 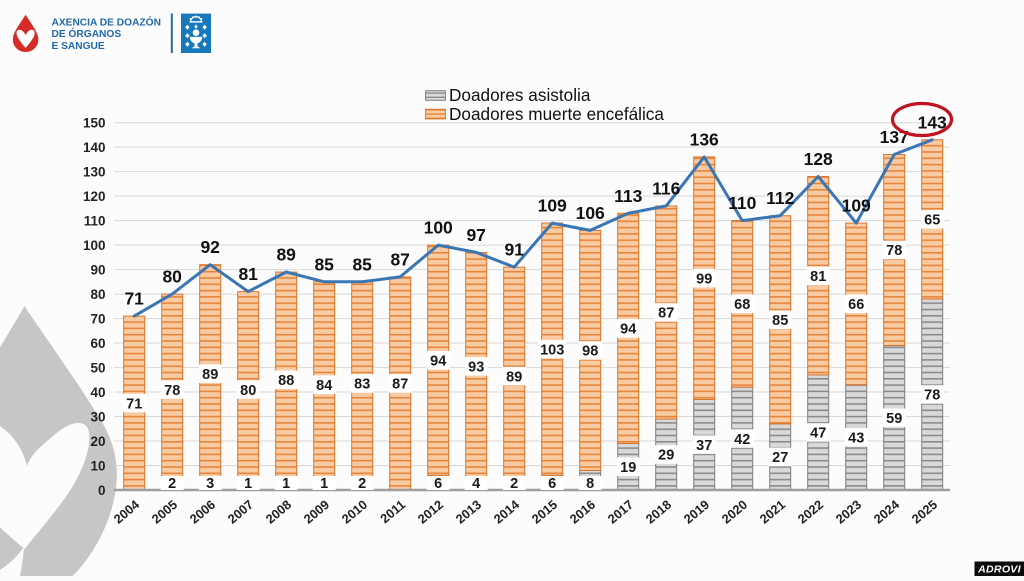 What do you see at coordinates (97, 417) in the screenshot?
I see `svg-text: 30` at bounding box center [97, 417].